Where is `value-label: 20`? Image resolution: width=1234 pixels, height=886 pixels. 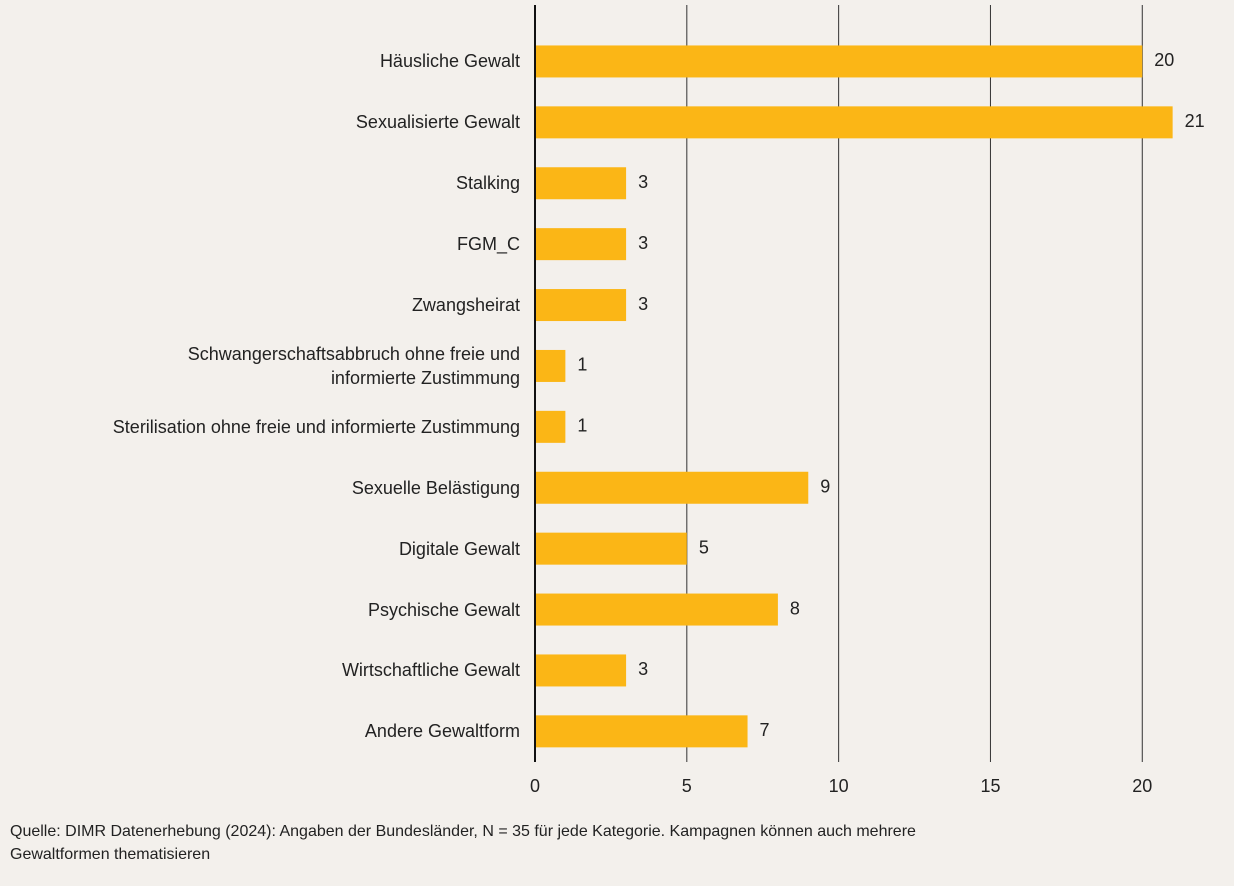
value-label: 20 is located at coordinates (1164, 60).